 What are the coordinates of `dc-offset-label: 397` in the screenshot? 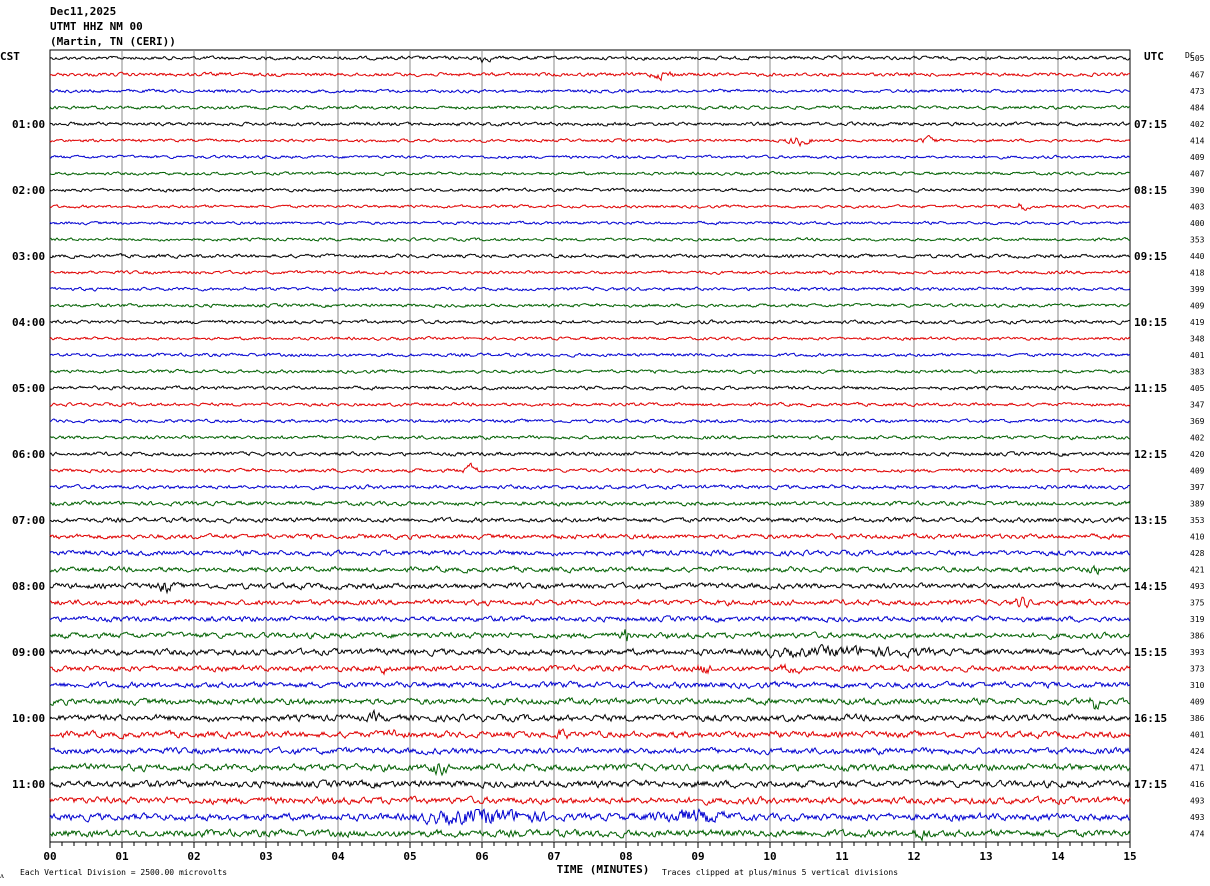 It's located at (1197, 487).